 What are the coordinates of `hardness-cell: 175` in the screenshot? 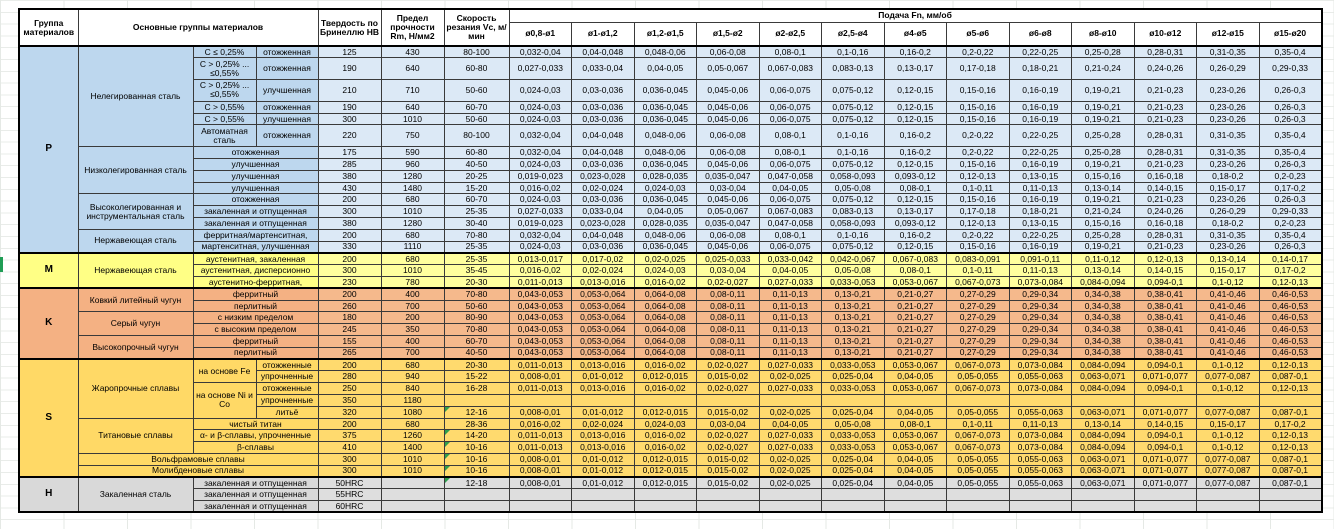 It's located at (349, 153).